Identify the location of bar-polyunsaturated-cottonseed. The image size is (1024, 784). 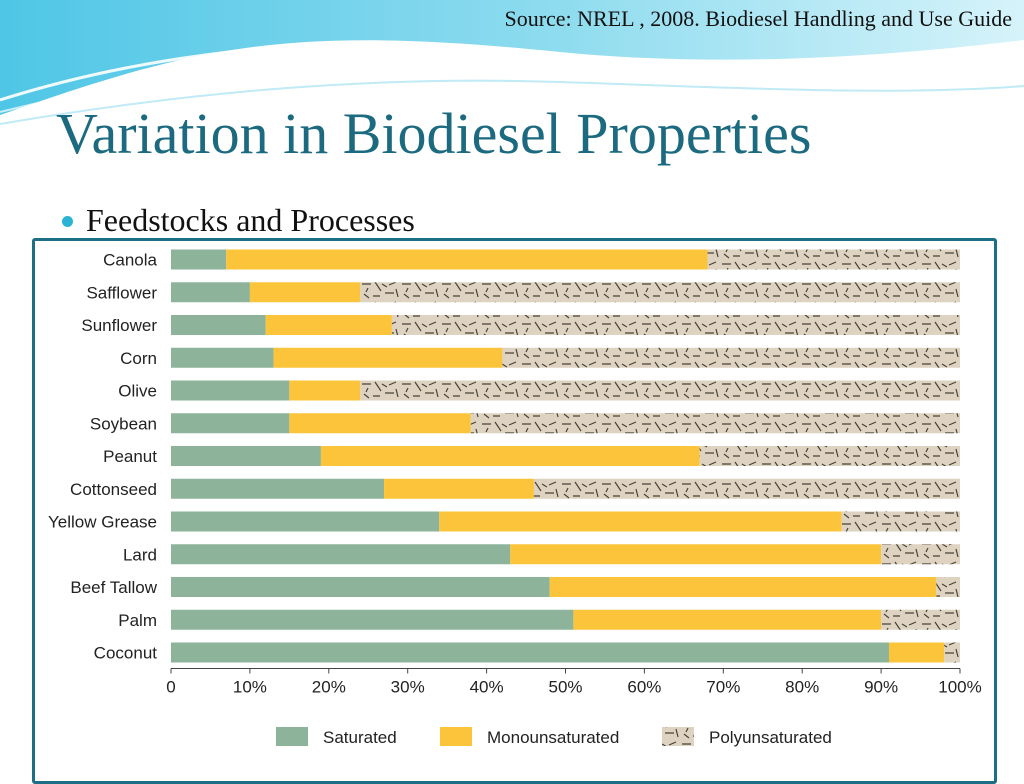
(746, 488).